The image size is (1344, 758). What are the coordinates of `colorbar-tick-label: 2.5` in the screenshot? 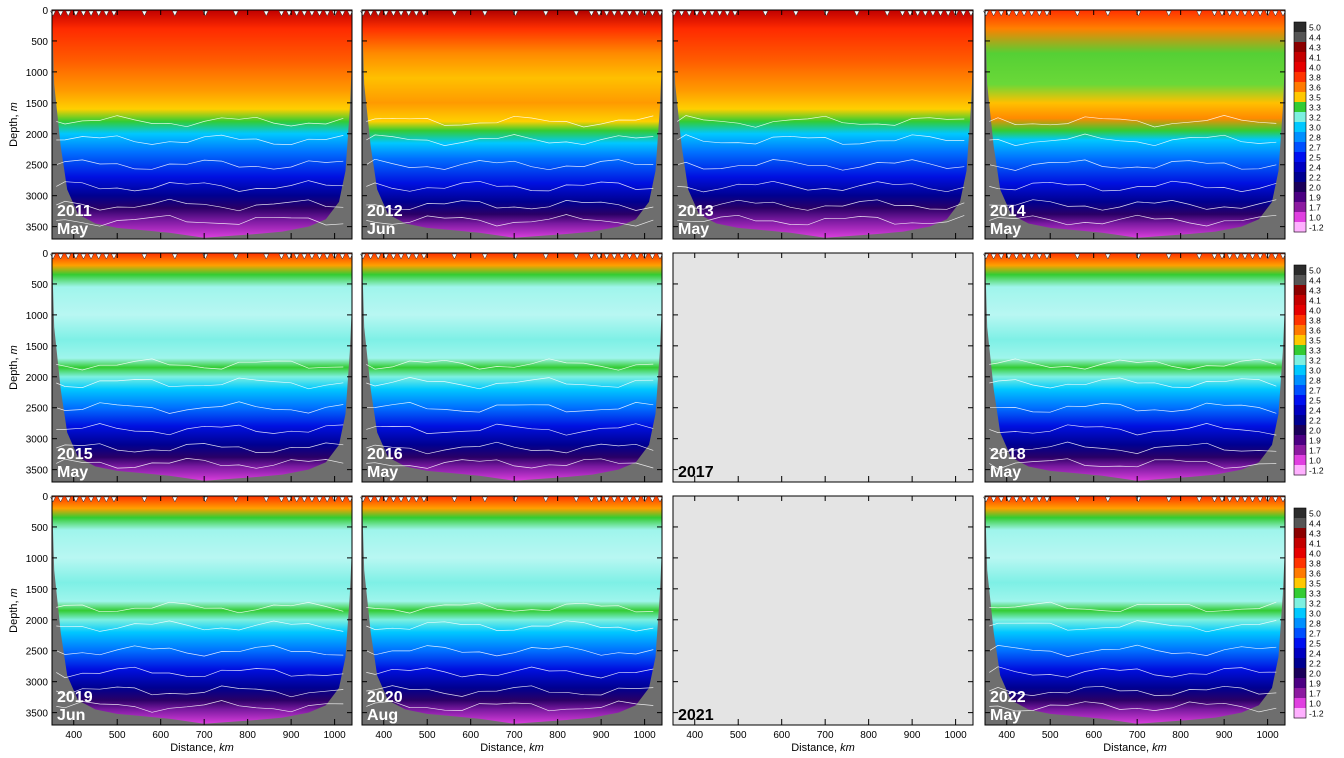 It's located at (1315, 644).